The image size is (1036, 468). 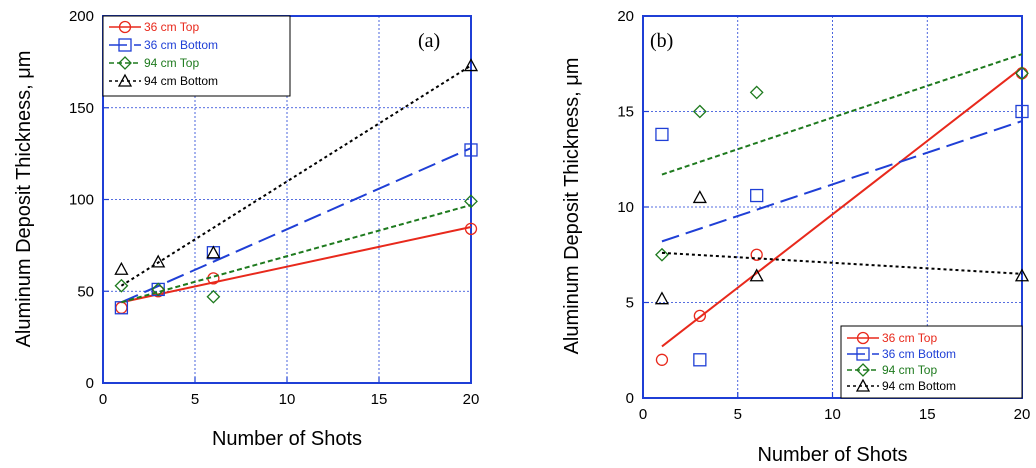 I want to click on series-94-cm-top, so click(x=296, y=249).